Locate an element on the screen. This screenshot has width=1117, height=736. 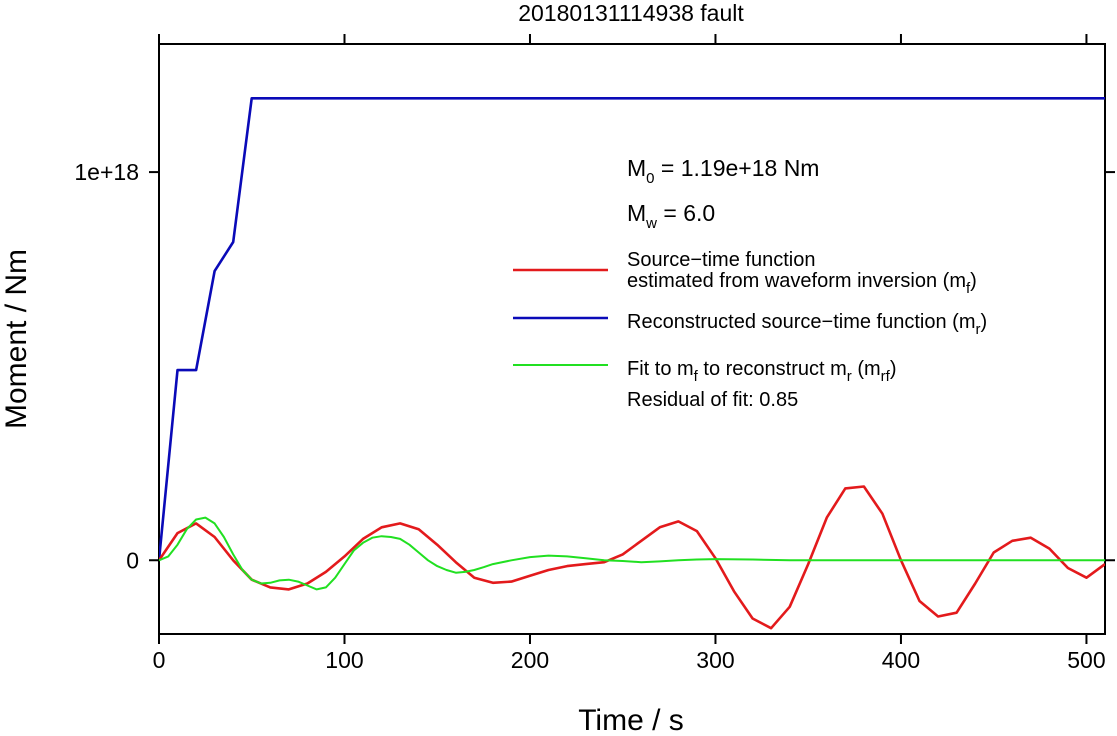
x-tick-label: 300 is located at coordinates (715, 660).